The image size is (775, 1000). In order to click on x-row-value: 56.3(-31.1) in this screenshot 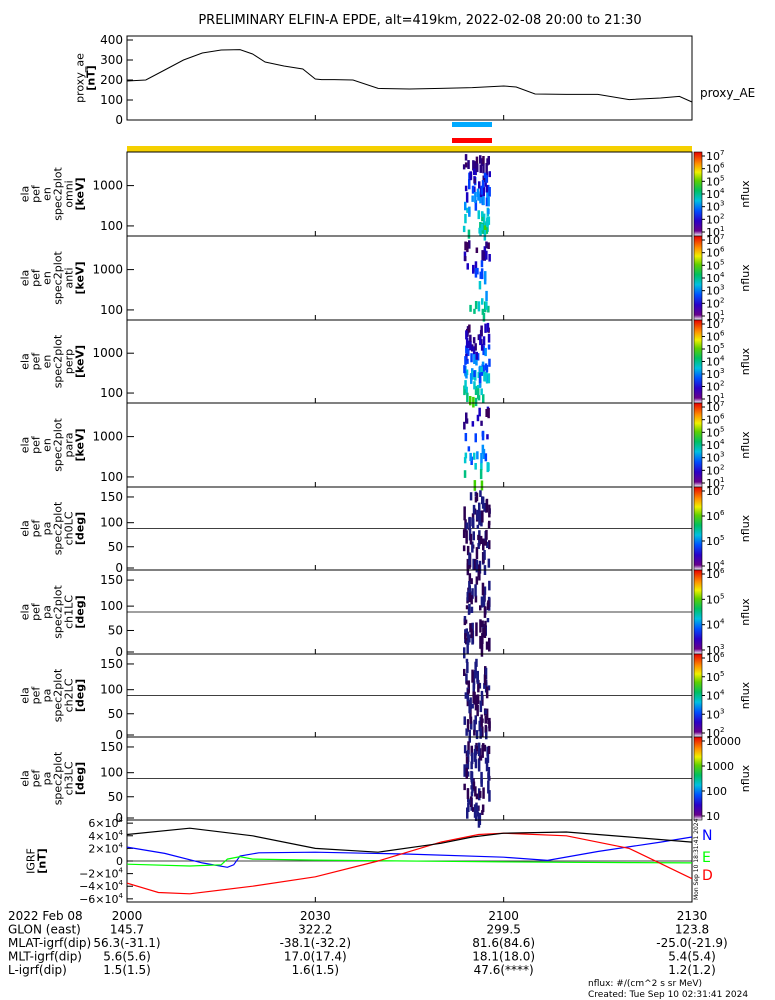, I will do `click(126, 943)`.